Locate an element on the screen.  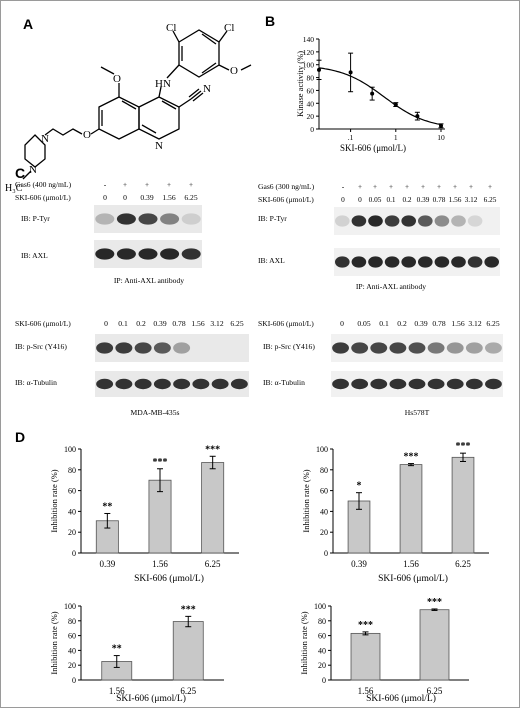
y-tick-label: 140 is located at coordinates (309, 39).